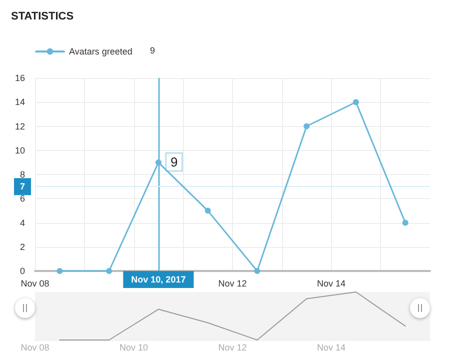 The image size is (449, 358). I want to click on y-tick-label: 10, so click(19, 150).